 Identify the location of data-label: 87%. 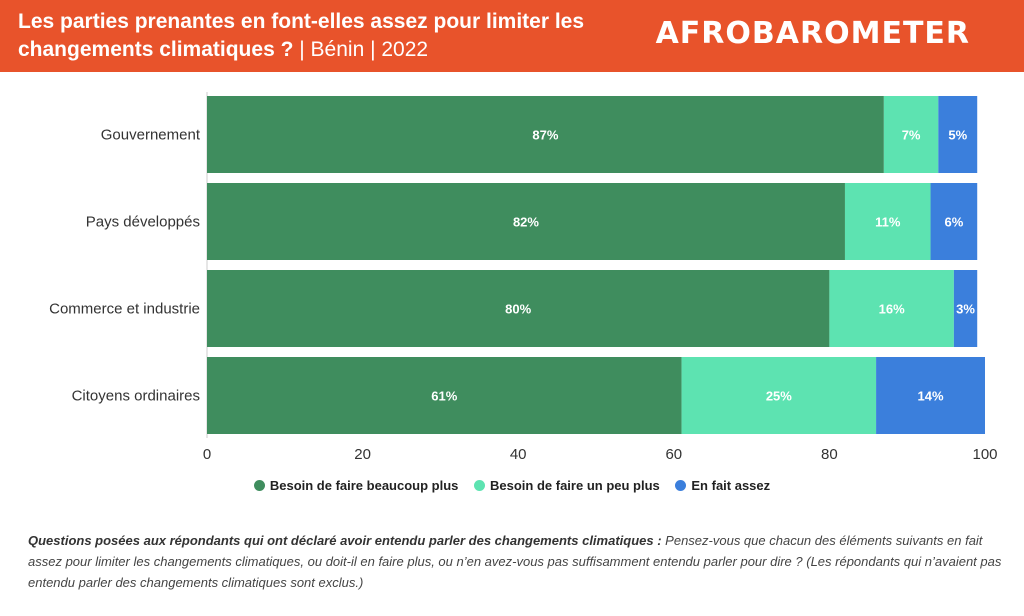
(545, 135).